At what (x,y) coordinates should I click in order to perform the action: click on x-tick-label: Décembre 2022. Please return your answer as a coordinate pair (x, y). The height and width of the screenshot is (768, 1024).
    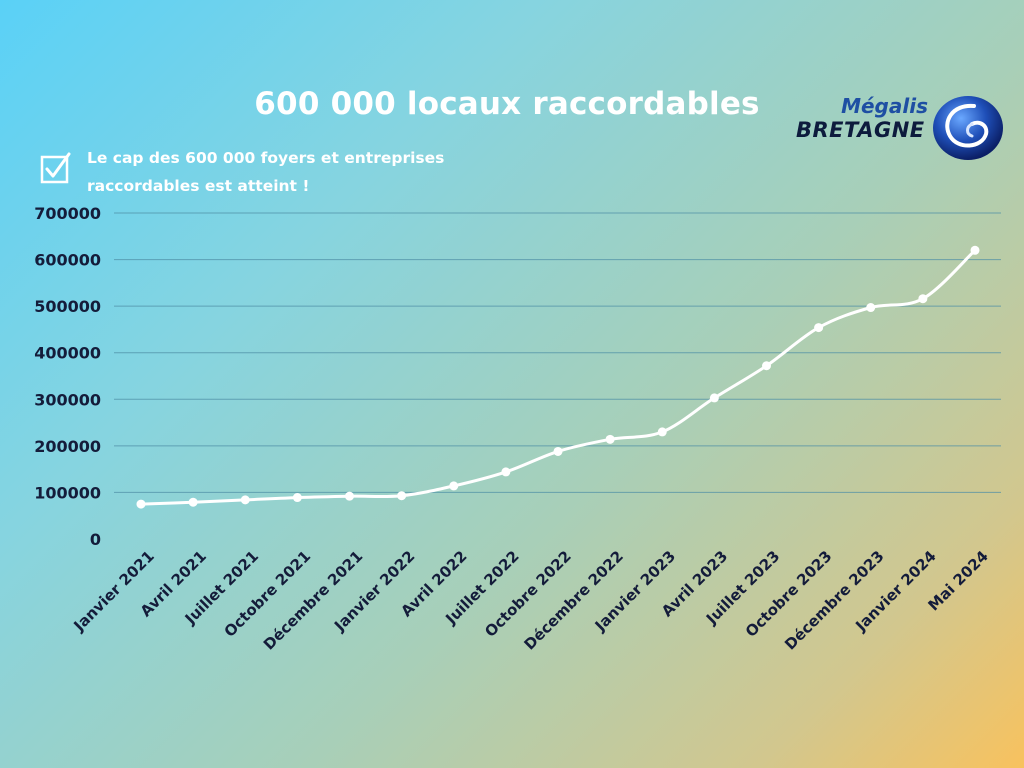
    Looking at the image, I should click on (573, 600).